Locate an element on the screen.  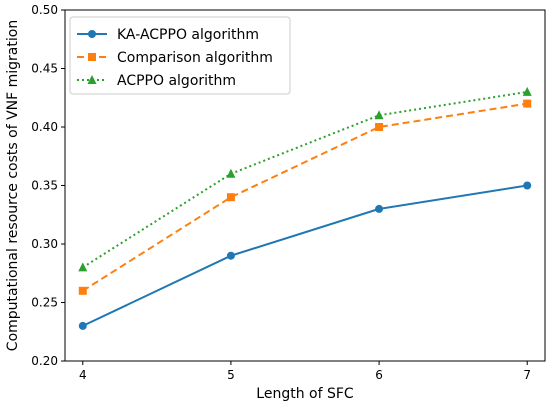
legend-item: ACPPO algorithm is located at coordinates (156, 81).